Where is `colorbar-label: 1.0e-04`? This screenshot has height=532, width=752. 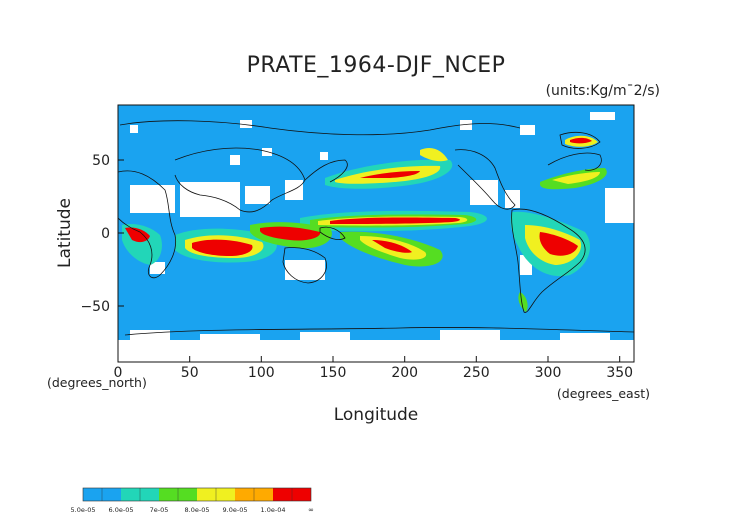 colorbar-label: 1.0e-04 is located at coordinates (273, 510).